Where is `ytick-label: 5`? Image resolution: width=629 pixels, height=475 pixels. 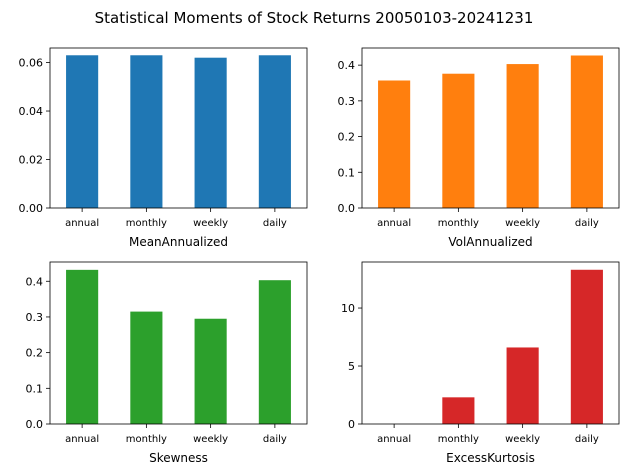
ytick-label: 5 is located at coordinates (351, 366).